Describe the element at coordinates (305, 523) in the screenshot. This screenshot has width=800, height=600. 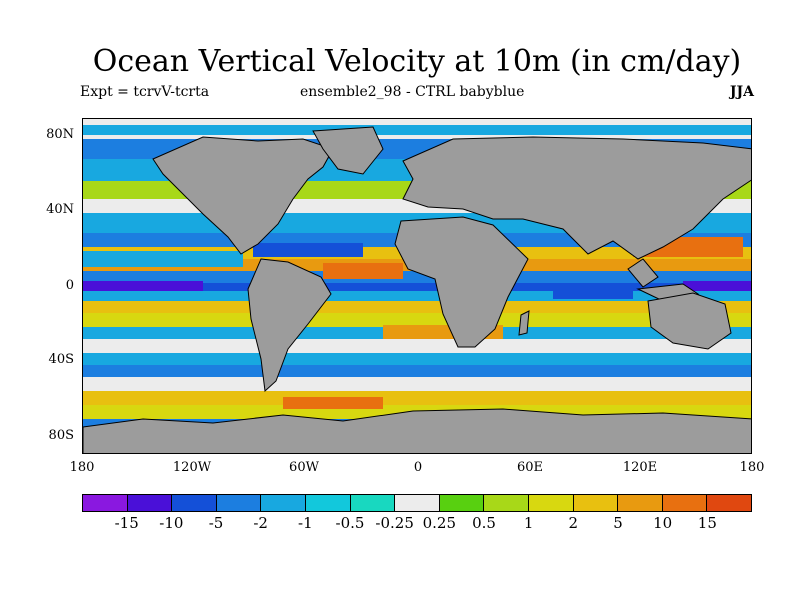
I see `colorbar-label: -1` at that location.